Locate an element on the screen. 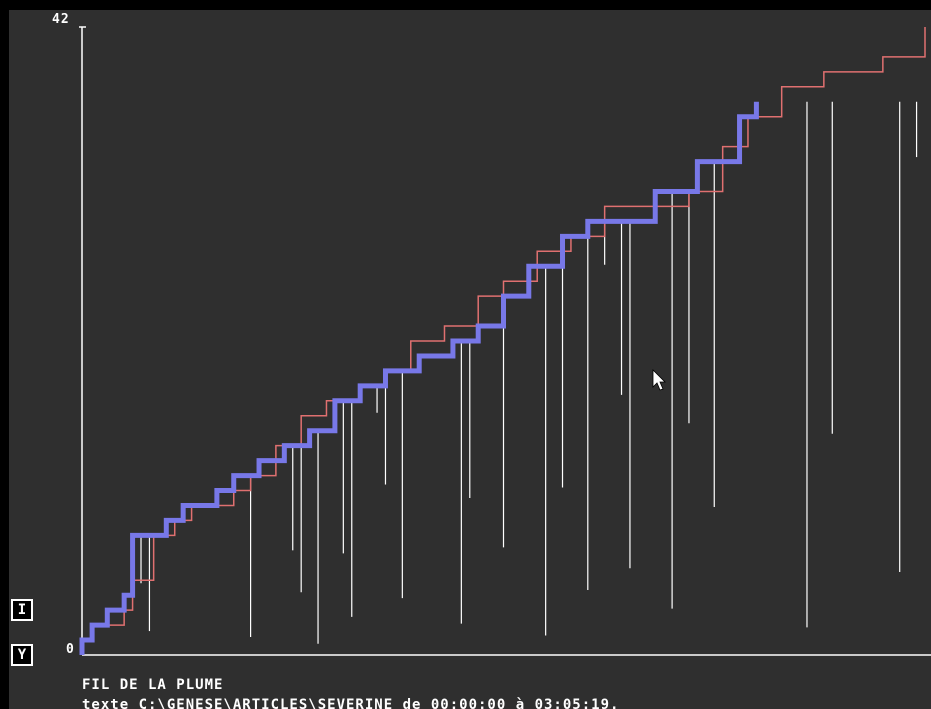 This screenshot has width=931, height=709. mouse-cursor-icon is located at coordinates (659, 380).